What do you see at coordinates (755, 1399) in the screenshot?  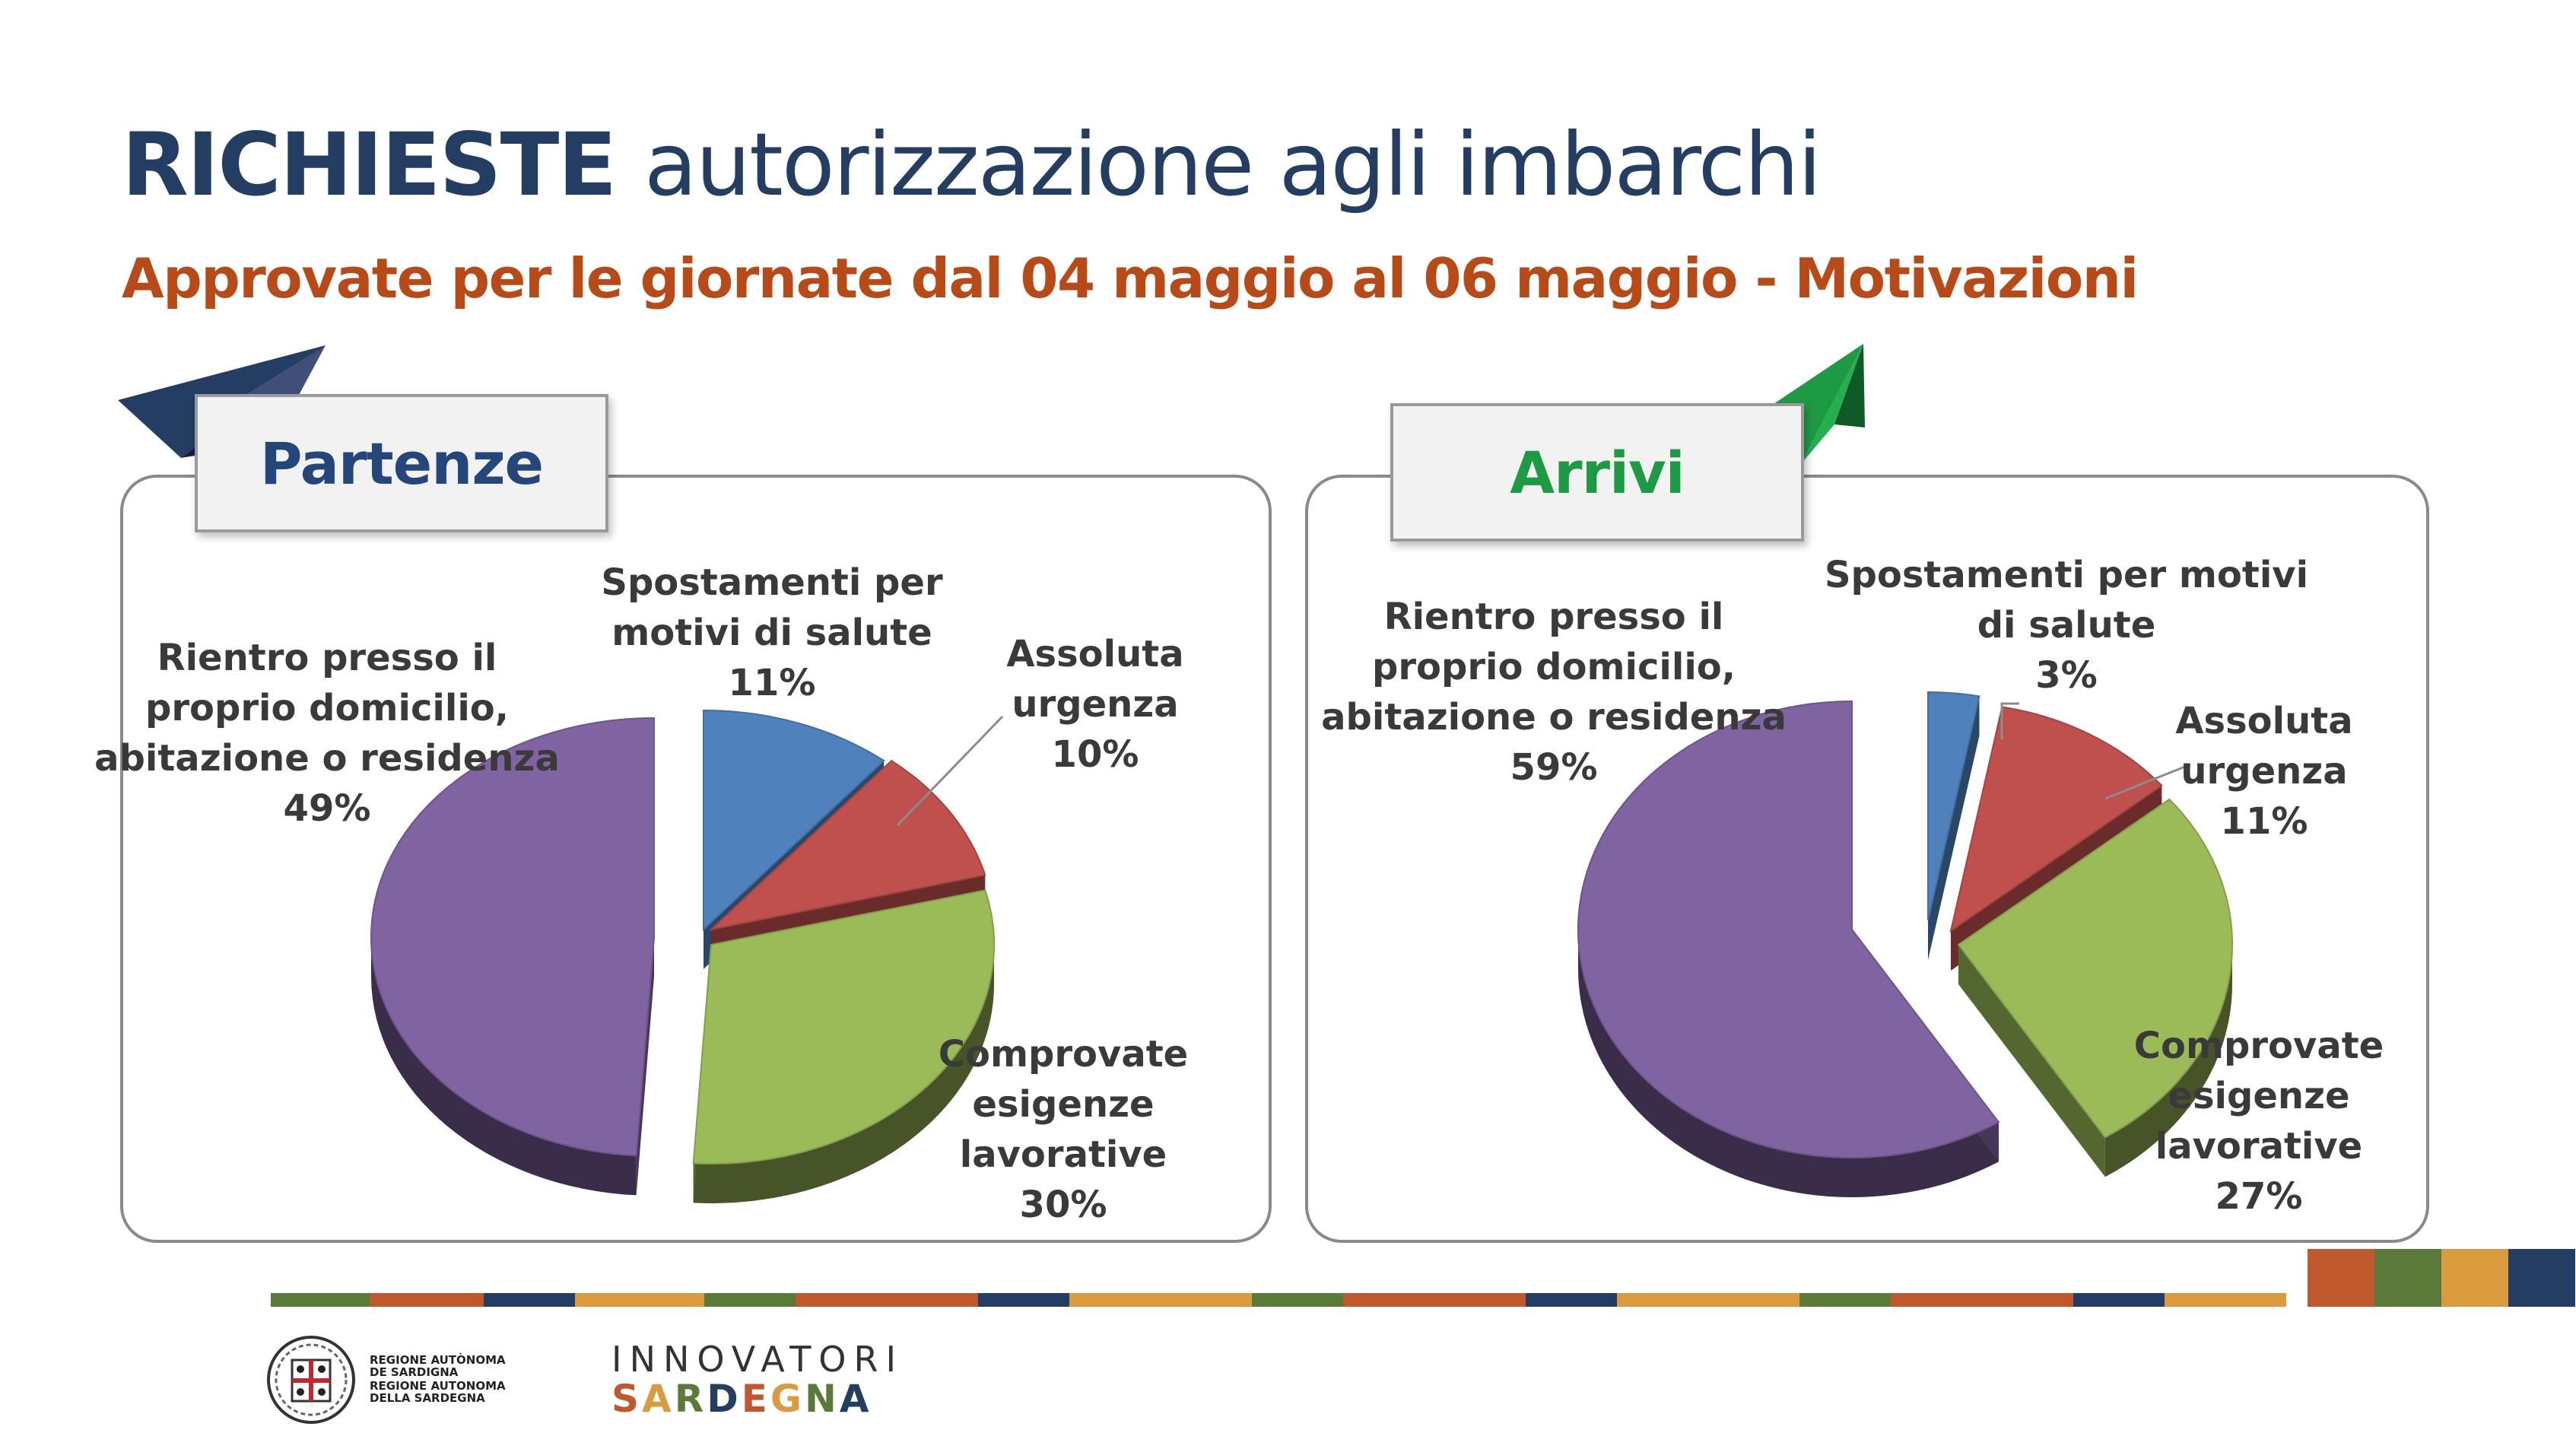 I see `sardegna-letter: E` at bounding box center [755, 1399].